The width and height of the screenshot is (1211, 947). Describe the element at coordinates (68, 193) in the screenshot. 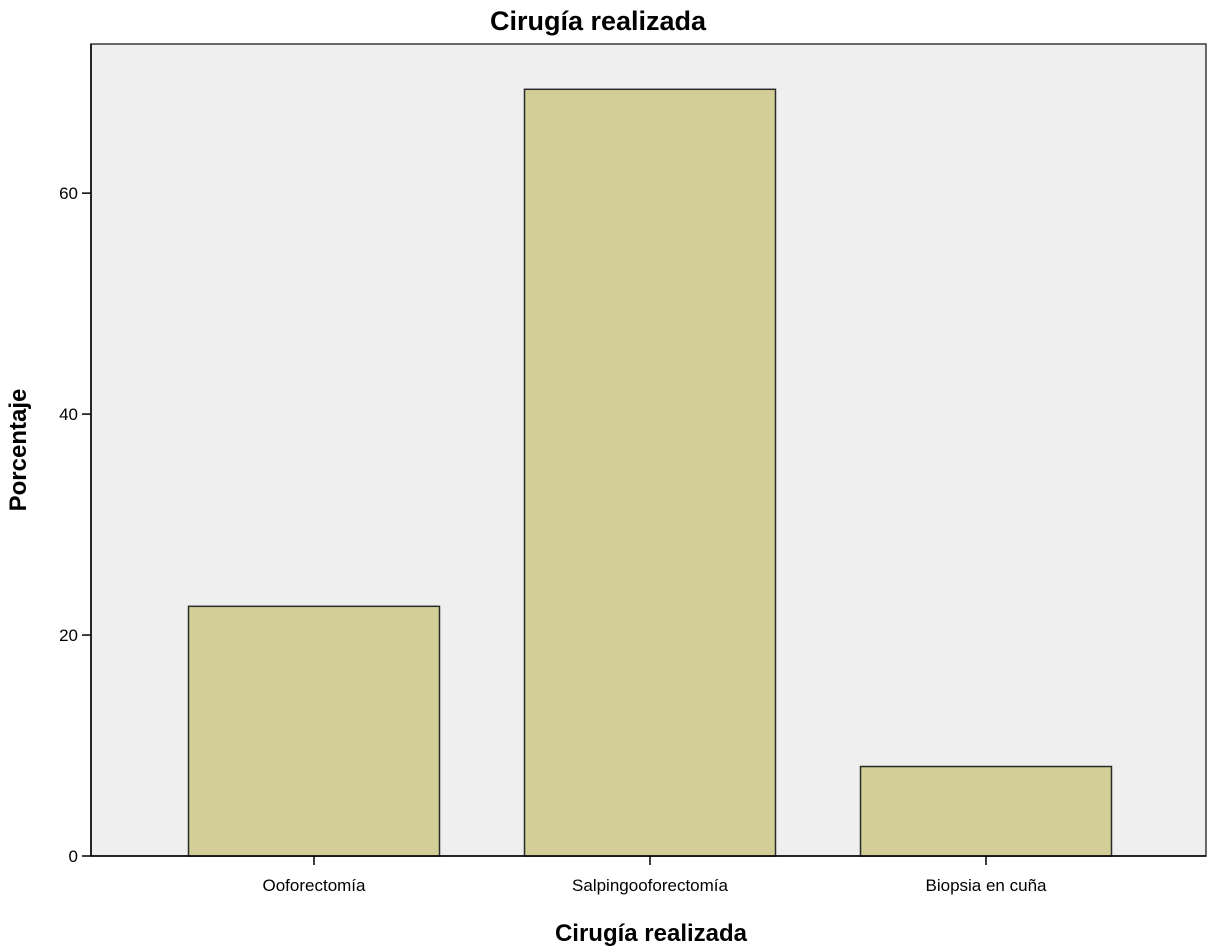

I see `y-tick-label: 60` at that location.